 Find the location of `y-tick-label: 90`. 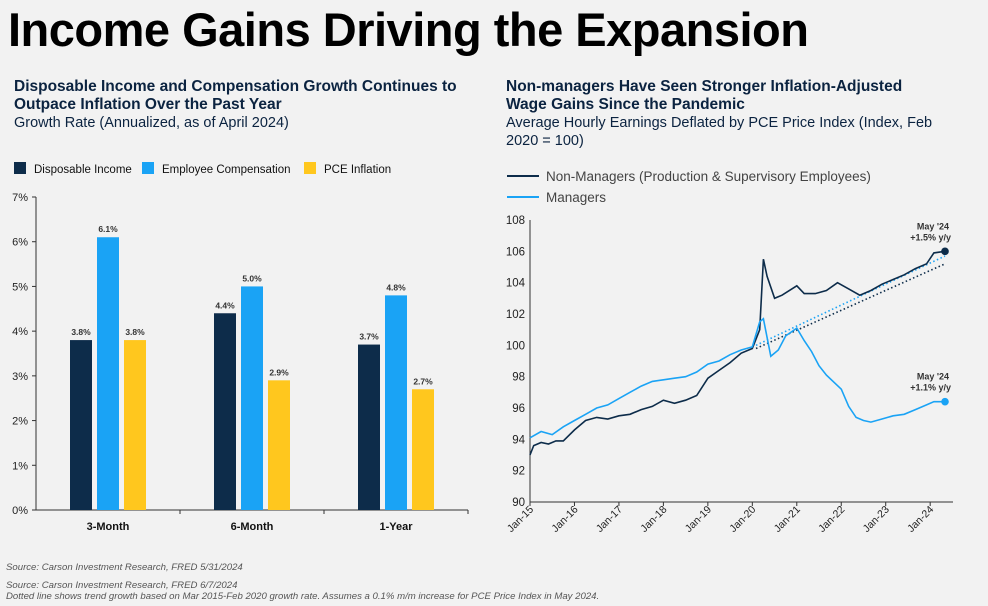

y-tick-label: 90 is located at coordinates (518, 503).